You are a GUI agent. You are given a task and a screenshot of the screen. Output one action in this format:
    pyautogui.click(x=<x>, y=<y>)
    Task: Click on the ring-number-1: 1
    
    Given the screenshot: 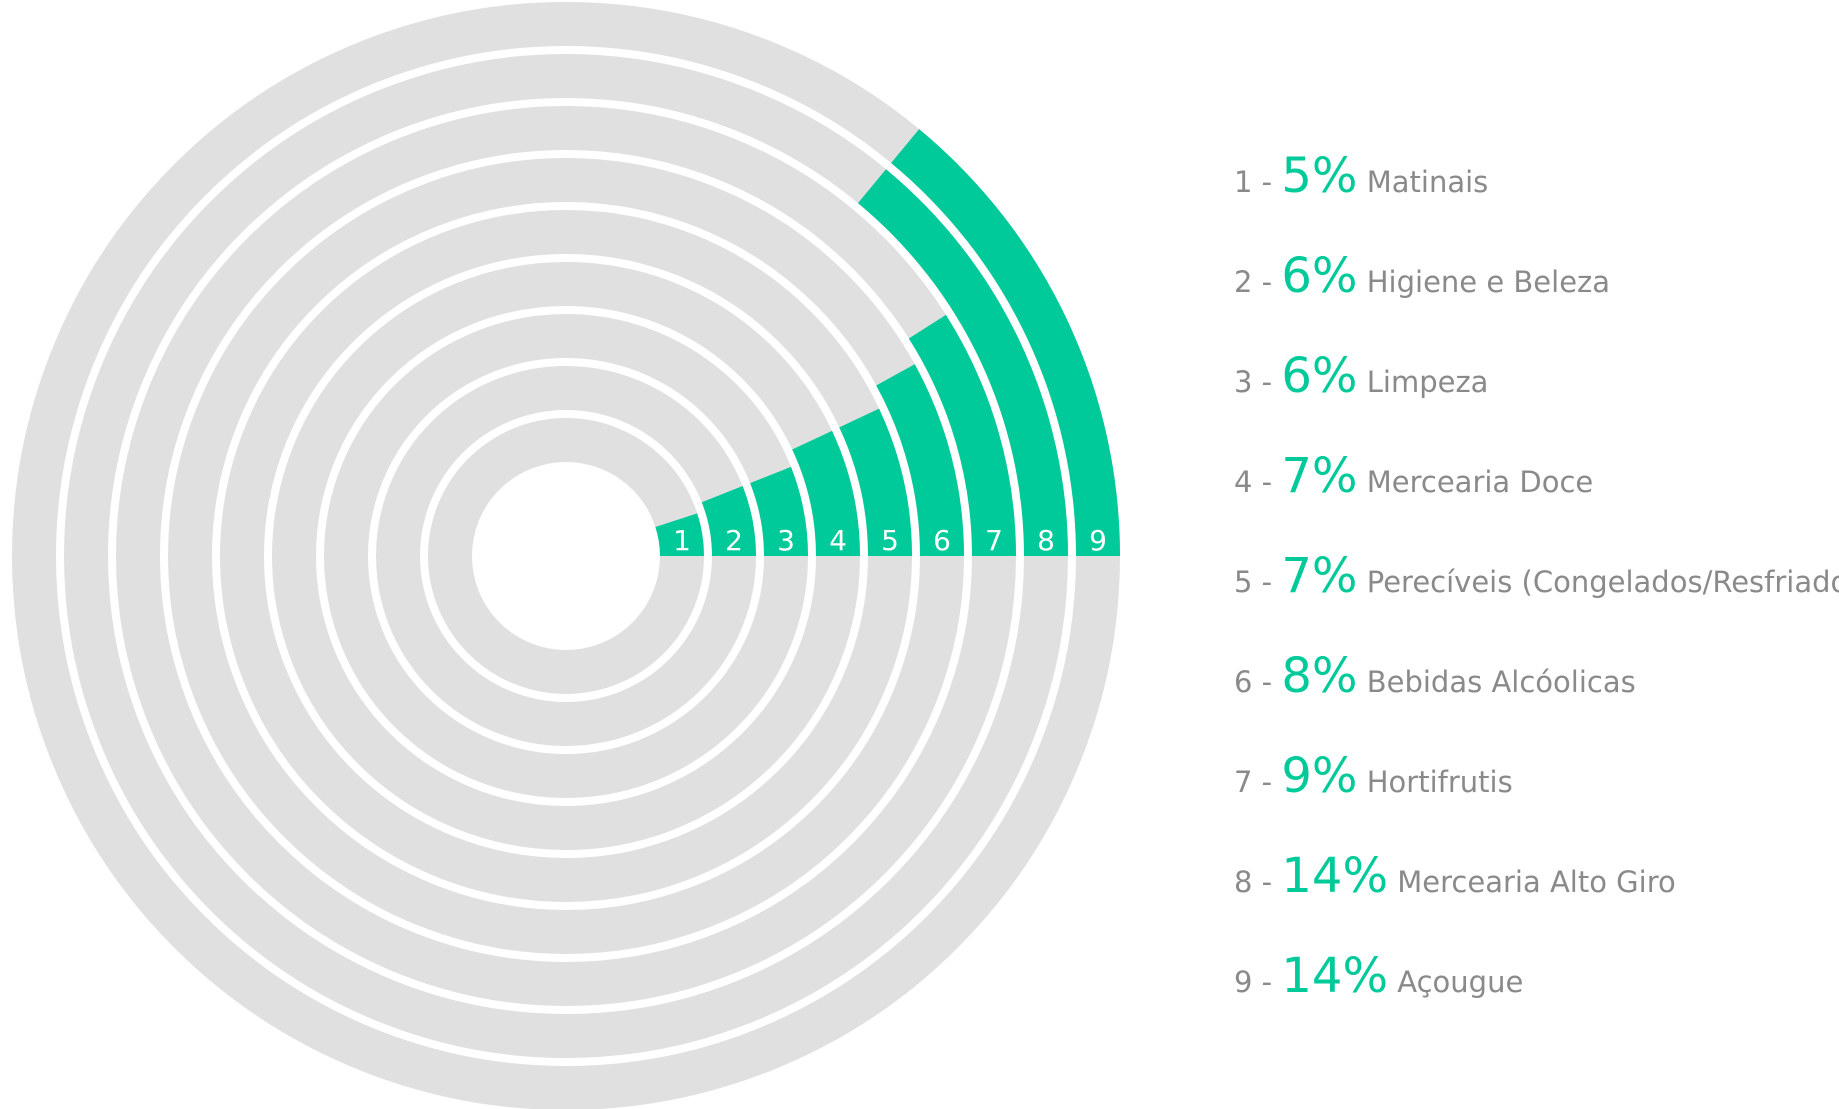 What is the action you would take?
    pyautogui.click(x=682, y=540)
    